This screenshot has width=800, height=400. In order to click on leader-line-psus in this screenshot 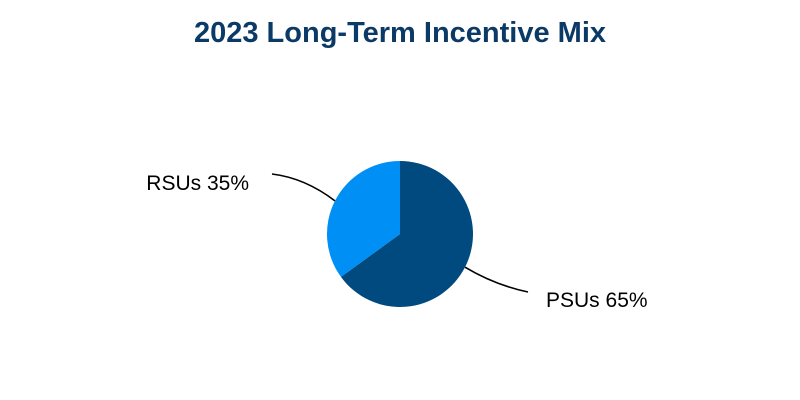, I will do `click(496, 279)`.